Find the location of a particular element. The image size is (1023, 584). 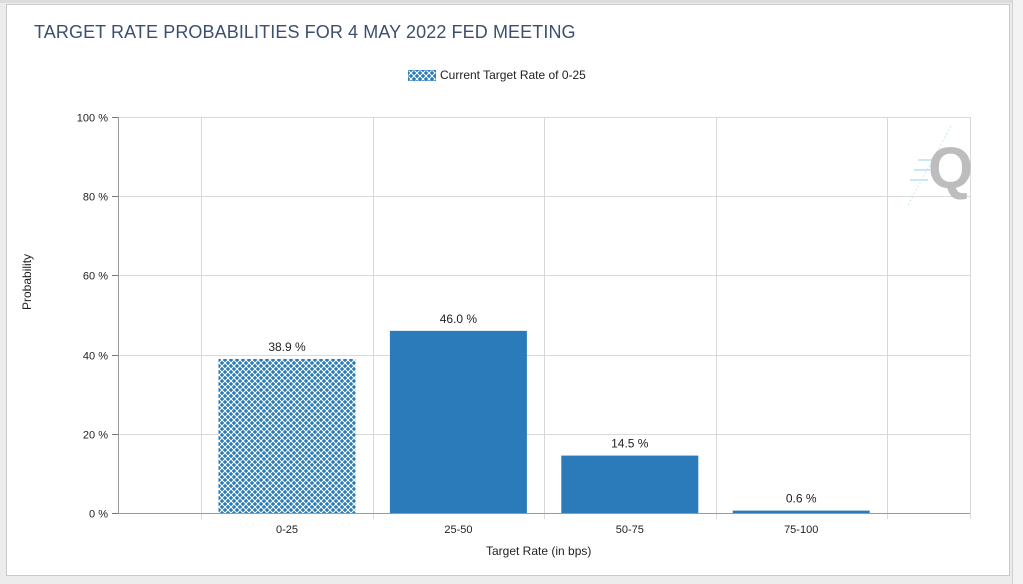

y-tick-label: 20 % is located at coordinates (95, 436).